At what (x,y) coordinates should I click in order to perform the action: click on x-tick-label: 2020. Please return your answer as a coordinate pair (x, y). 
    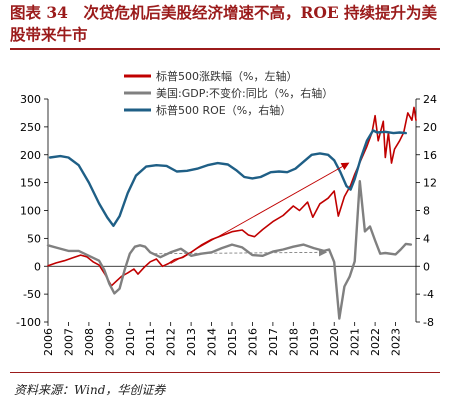
    Looking at the image, I should click on (334, 342).